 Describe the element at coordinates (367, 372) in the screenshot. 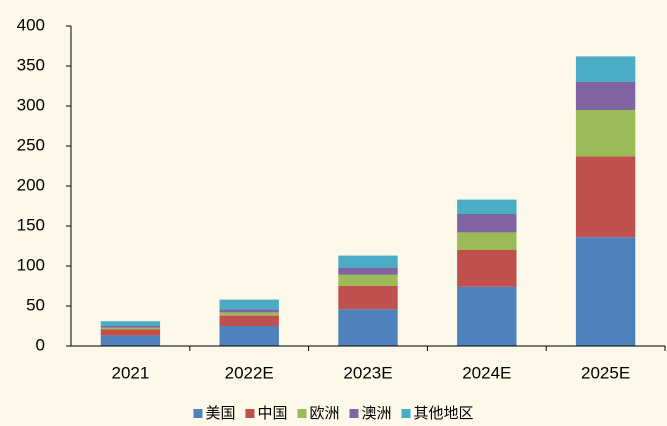

I see `x-tick-label: 2023E` at that location.